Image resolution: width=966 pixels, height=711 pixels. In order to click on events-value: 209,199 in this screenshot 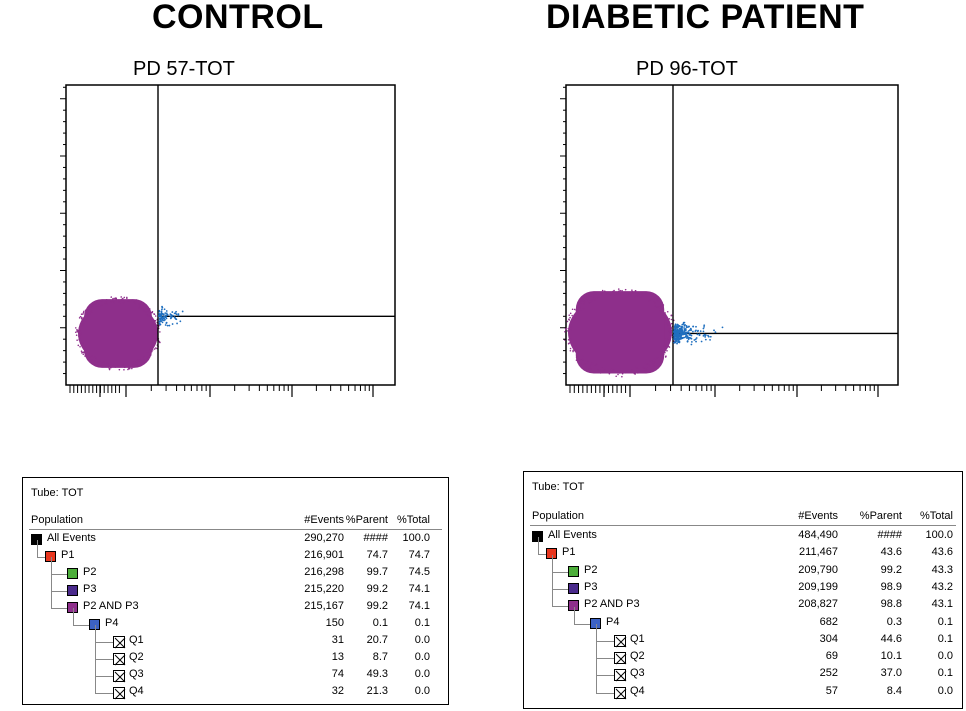, I will do `click(818, 586)`.